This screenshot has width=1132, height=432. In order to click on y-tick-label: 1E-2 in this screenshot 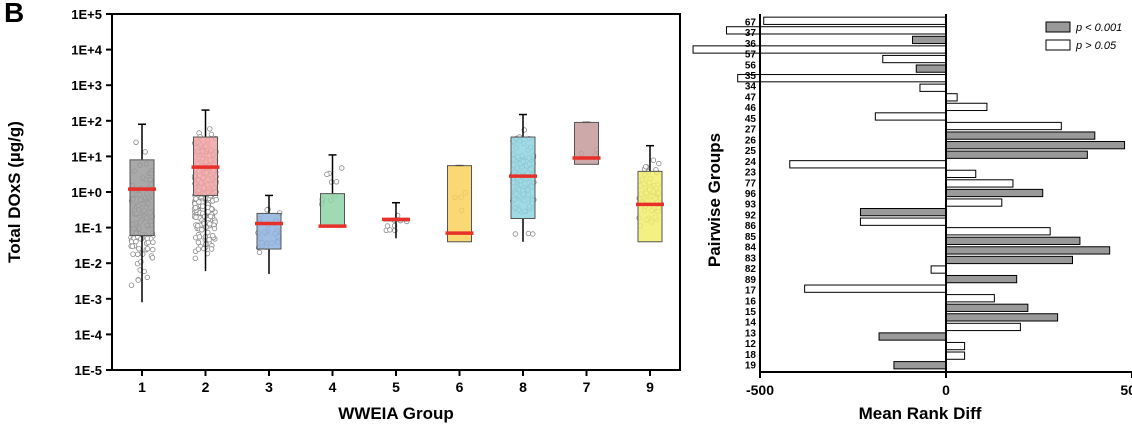, I will do `click(88, 263)`.